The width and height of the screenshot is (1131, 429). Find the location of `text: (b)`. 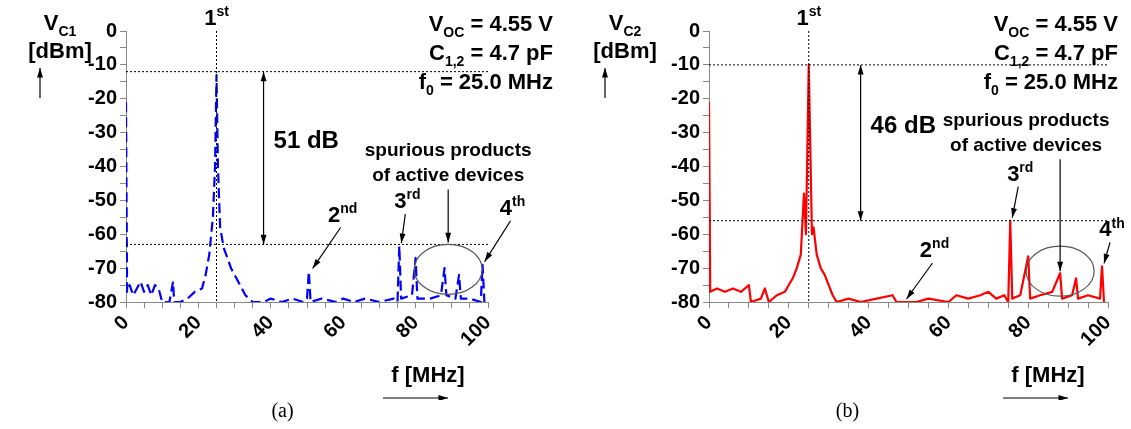

text: (b) is located at coordinates (847, 411).